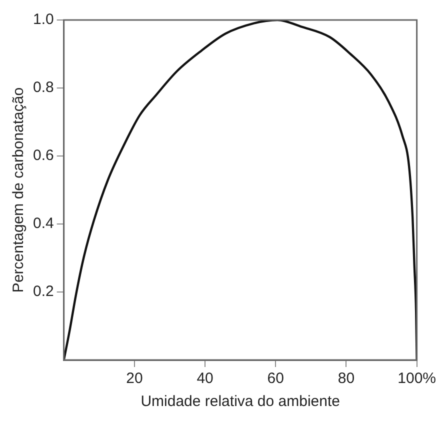 This screenshot has width=447, height=421. What do you see at coordinates (275, 379) in the screenshot?
I see `x-tick-label: 60` at bounding box center [275, 379].